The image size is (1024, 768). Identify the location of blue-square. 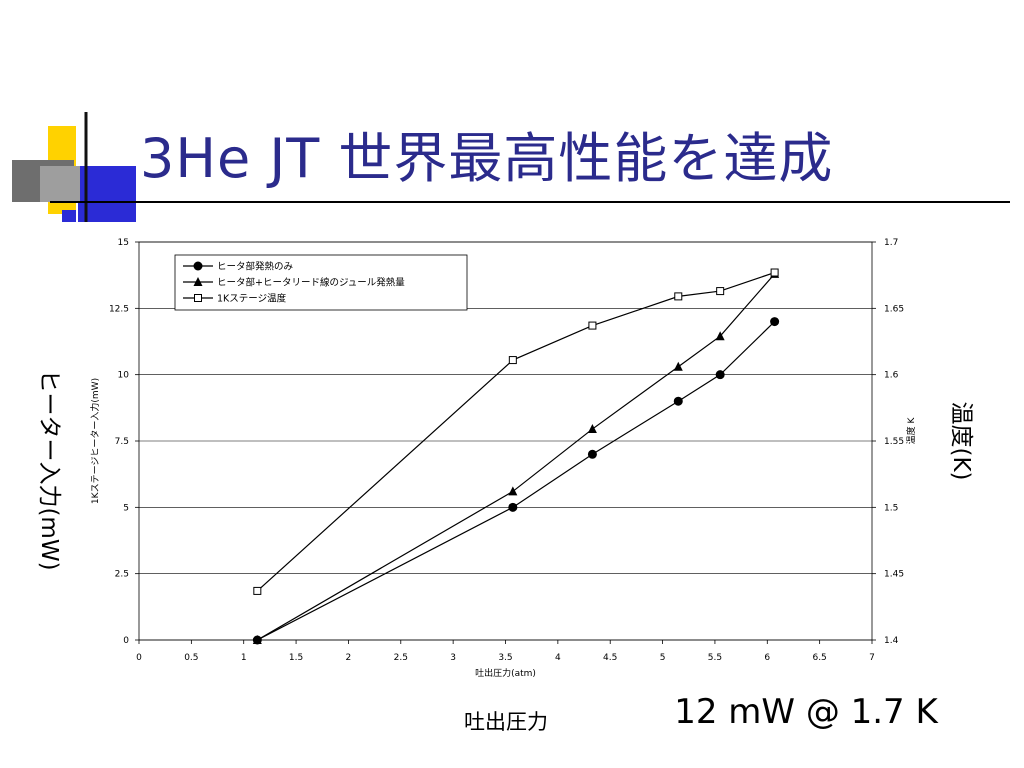
(107, 194).